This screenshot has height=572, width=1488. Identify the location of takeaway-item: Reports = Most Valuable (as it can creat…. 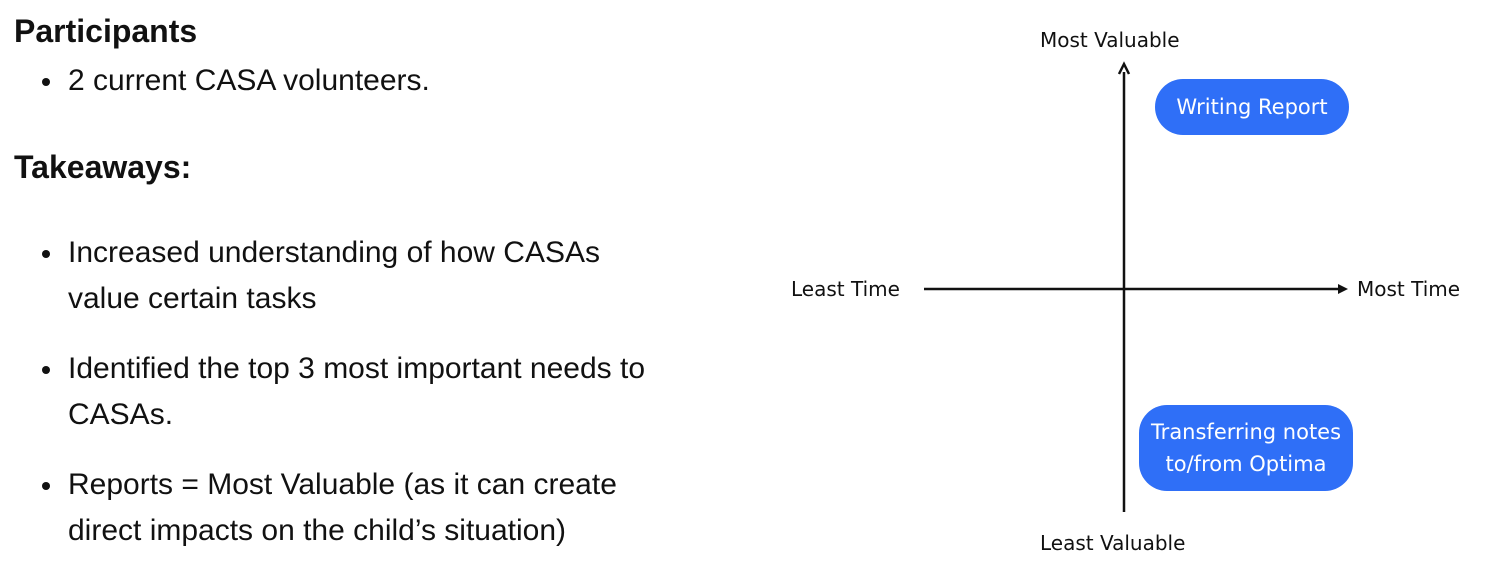
(339, 508).